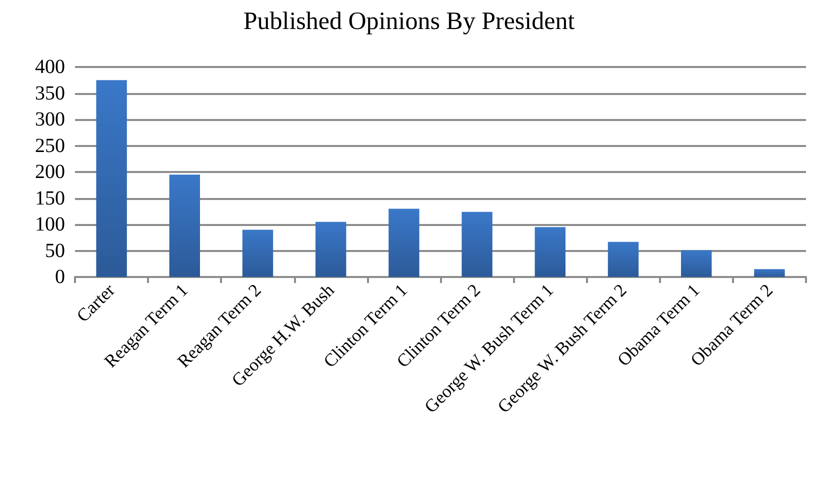  What do you see at coordinates (50, 225) in the screenshot?
I see `y-tick-label: 100` at bounding box center [50, 225].